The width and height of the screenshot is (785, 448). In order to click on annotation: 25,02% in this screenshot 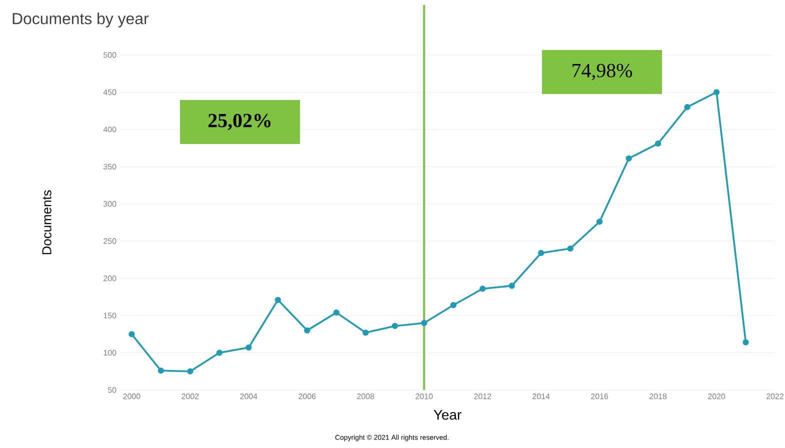, I will do `click(239, 122)`.